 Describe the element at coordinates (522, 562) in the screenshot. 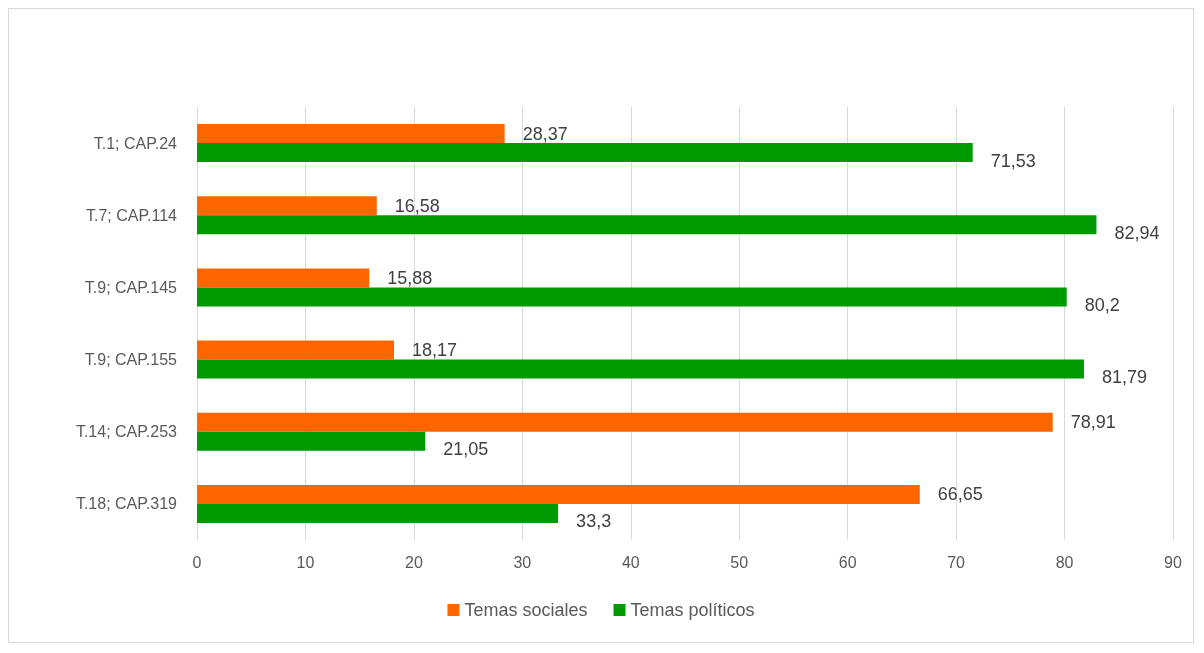

I see `x-tick-label: 30` at that location.